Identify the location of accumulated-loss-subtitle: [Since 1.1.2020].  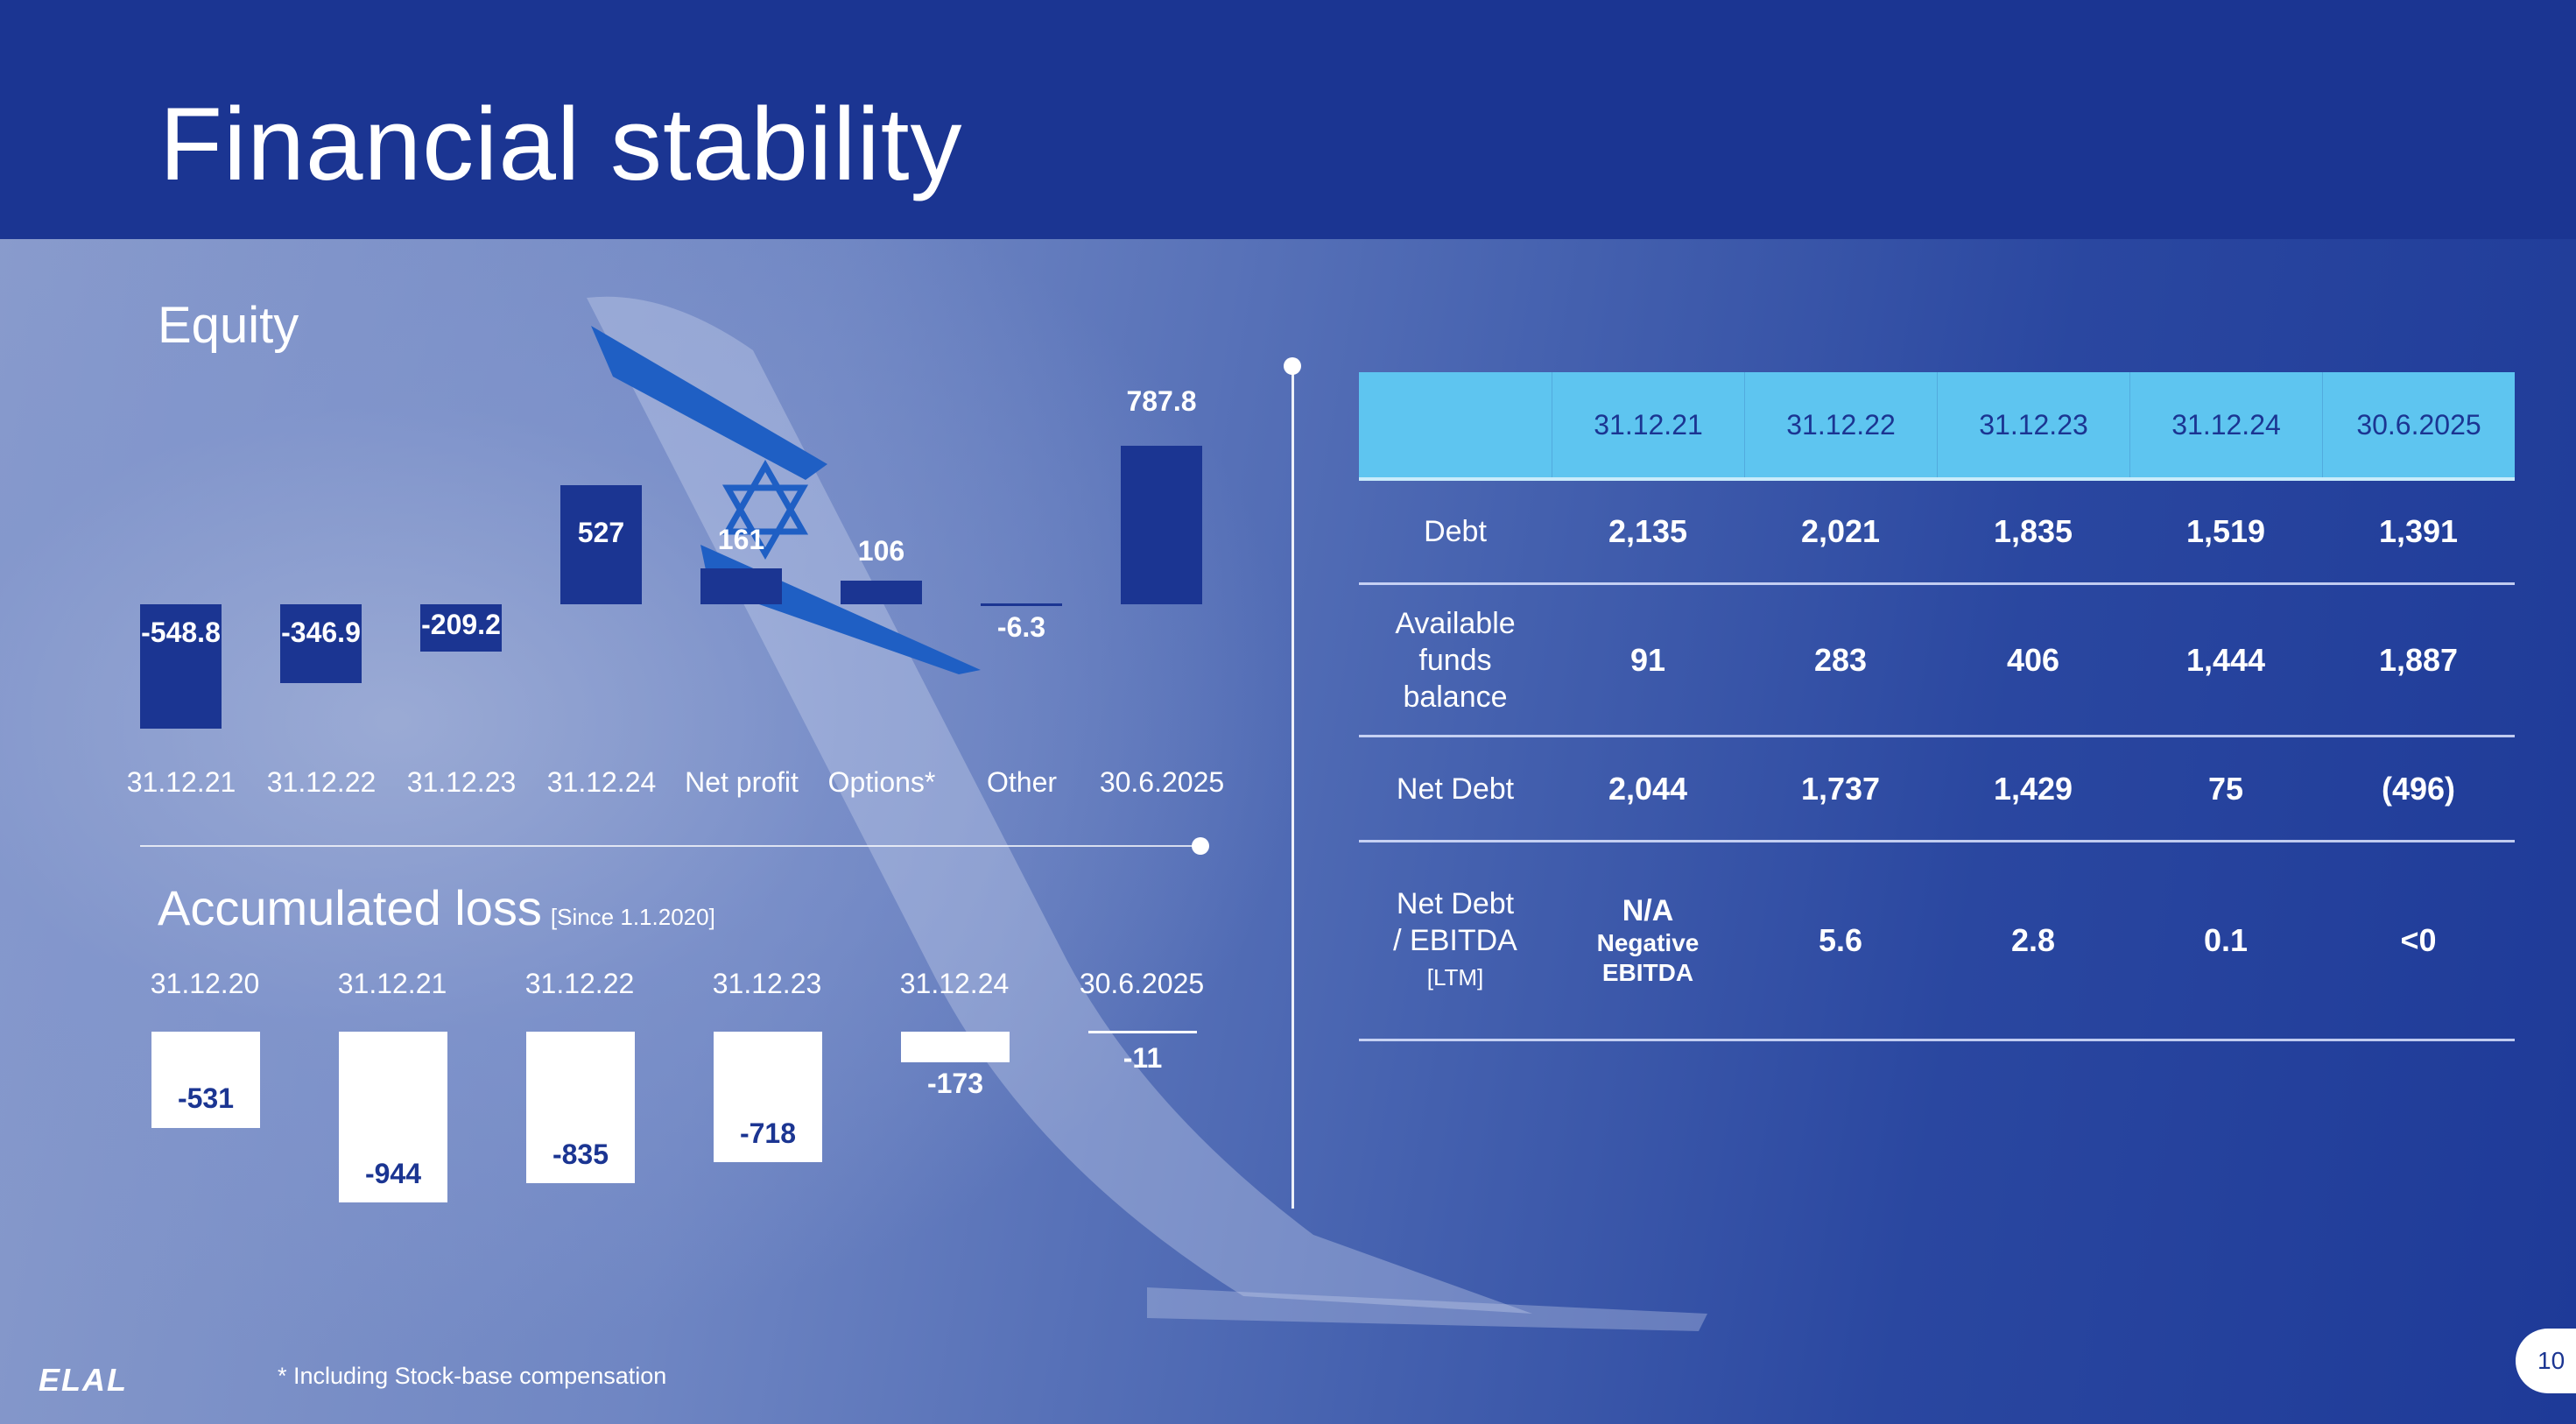
(632, 917).